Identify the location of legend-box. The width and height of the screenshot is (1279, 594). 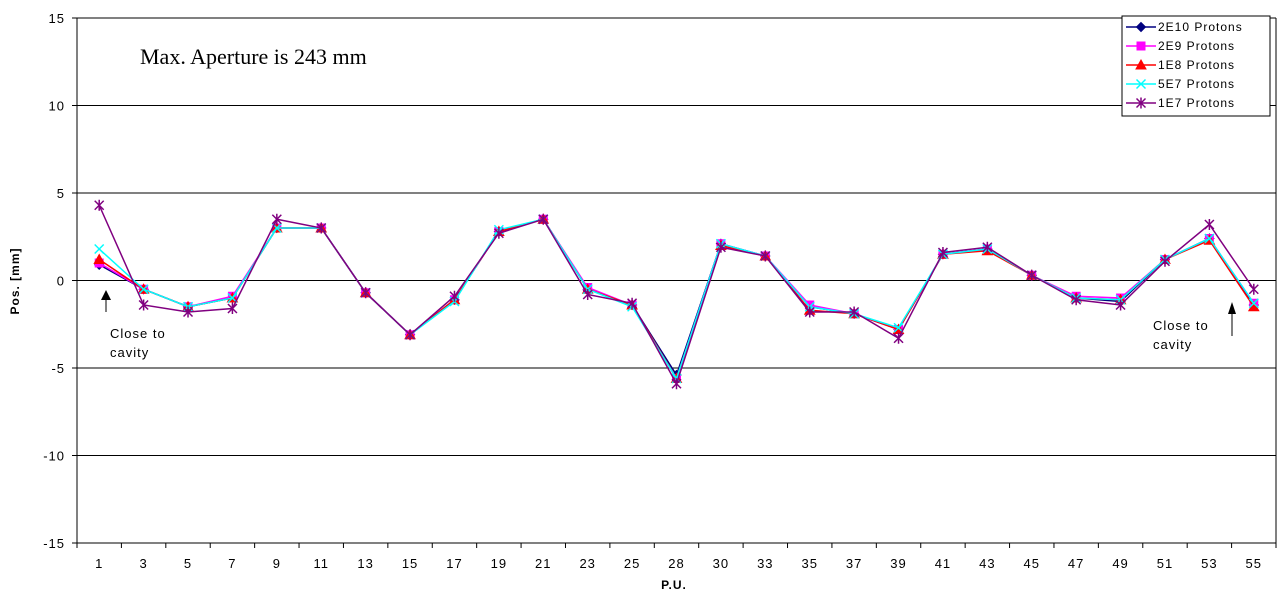
(1196, 66).